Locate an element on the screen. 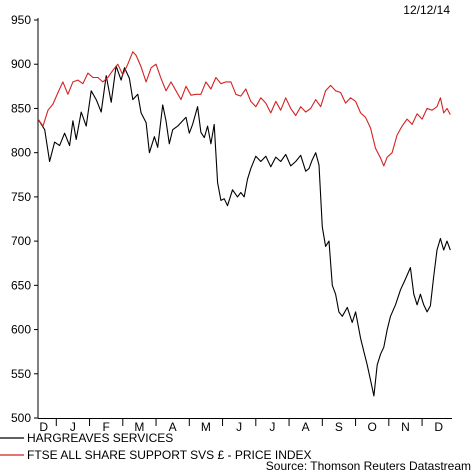  x-tick-label: N is located at coordinates (405, 427).